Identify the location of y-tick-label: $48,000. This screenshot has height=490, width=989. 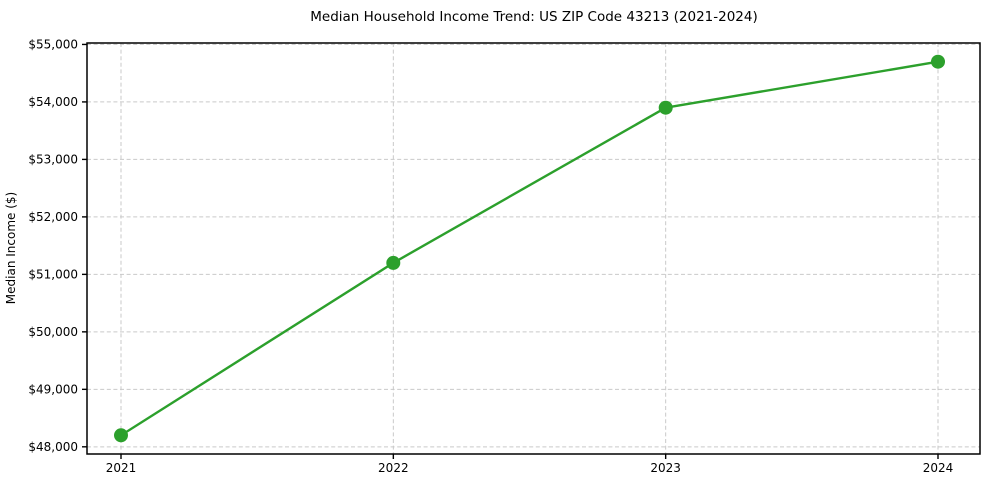
(53, 447).